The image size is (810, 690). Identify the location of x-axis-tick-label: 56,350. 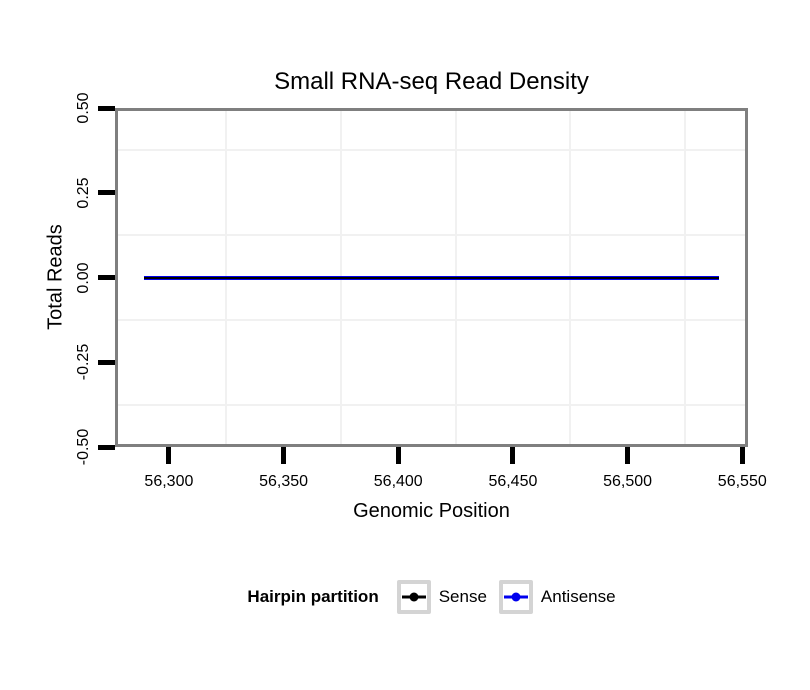
(284, 481).